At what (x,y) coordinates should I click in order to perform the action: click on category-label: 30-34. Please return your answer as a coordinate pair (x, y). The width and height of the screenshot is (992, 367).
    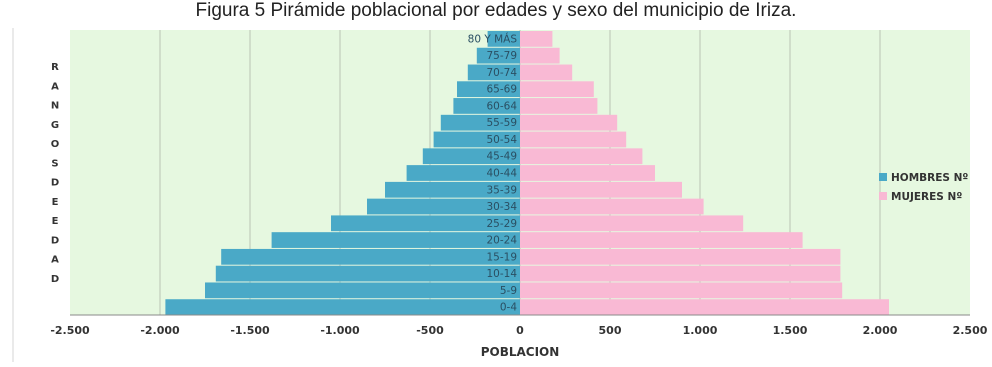
    Looking at the image, I should click on (501, 207).